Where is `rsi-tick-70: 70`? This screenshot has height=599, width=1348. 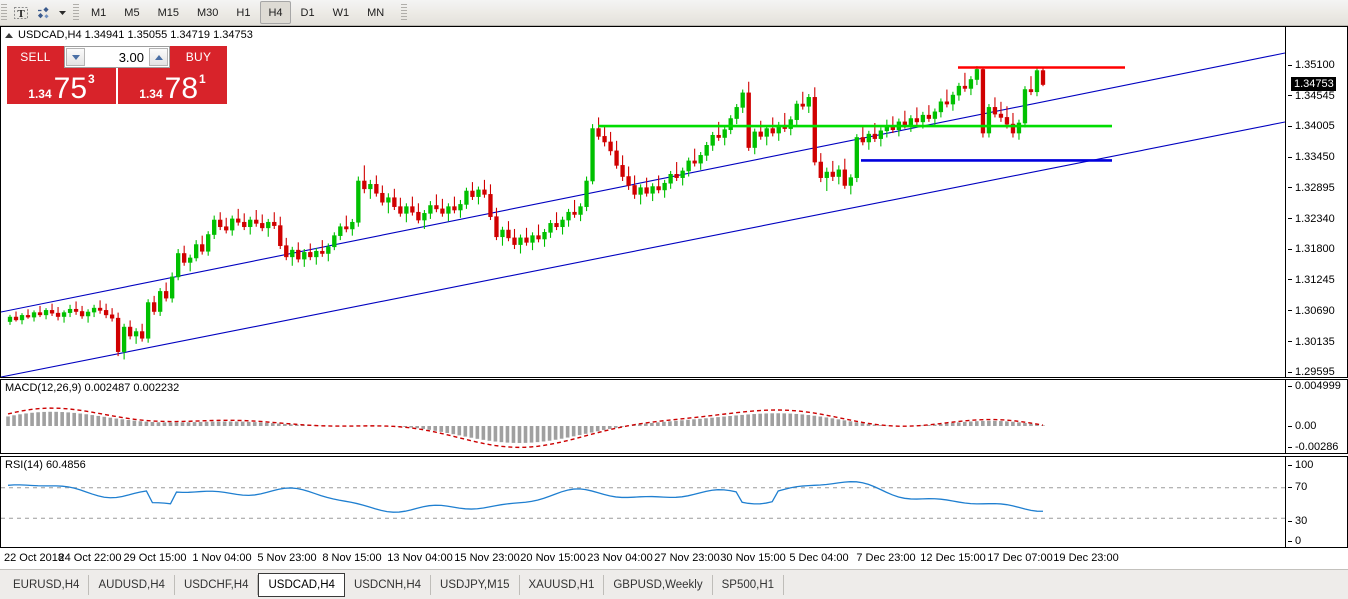 rsi-tick-70: 70 is located at coordinates (1297, 487).